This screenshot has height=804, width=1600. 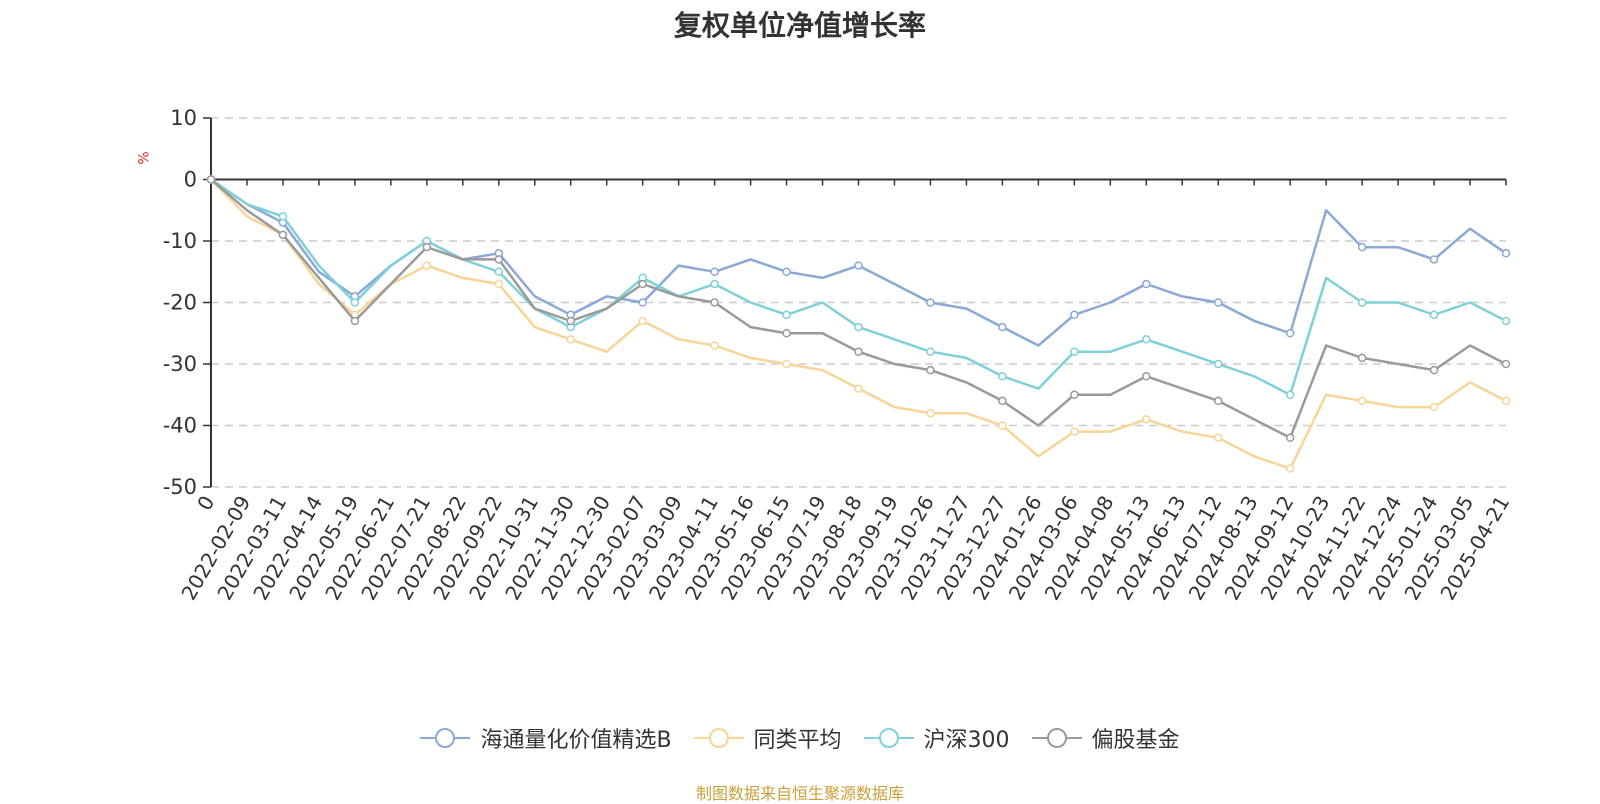 What do you see at coordinates (966, 740) in the screenshot?
I see `legend-label: 沪深300` at bounding box center [966, 740].